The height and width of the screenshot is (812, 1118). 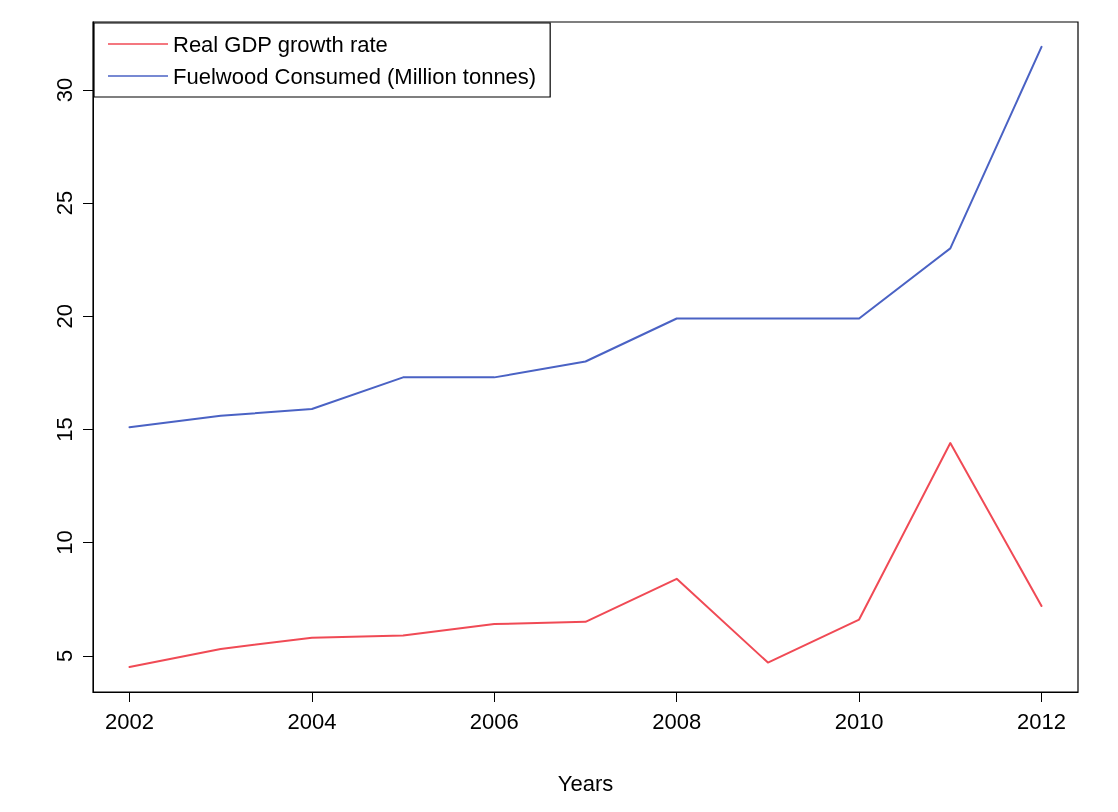 What do you see at coordinates (859, 721) in the screenshot?
I see `x-tick-label: 2010` at bounding box center [859, 721].